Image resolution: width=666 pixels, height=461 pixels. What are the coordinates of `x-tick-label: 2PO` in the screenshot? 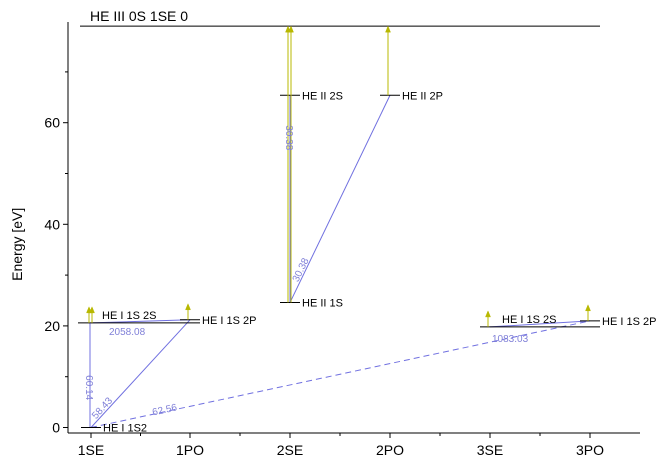 It's located at (390, 450).